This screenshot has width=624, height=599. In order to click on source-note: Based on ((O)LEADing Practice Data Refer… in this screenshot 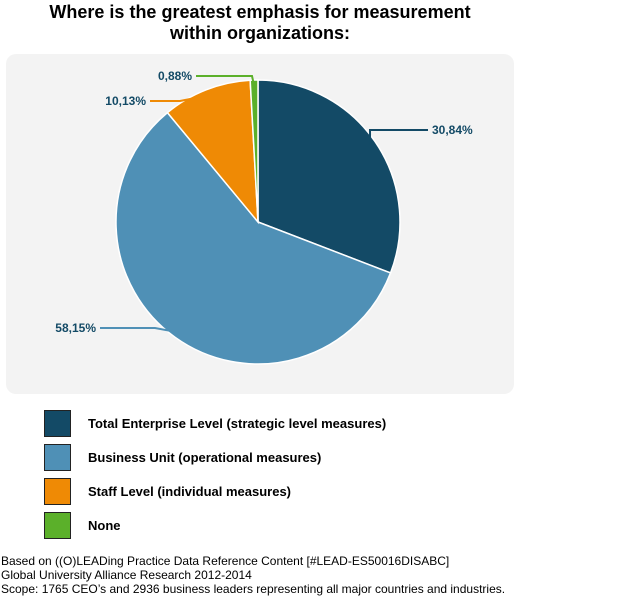, I will do `click(253, 575)`.